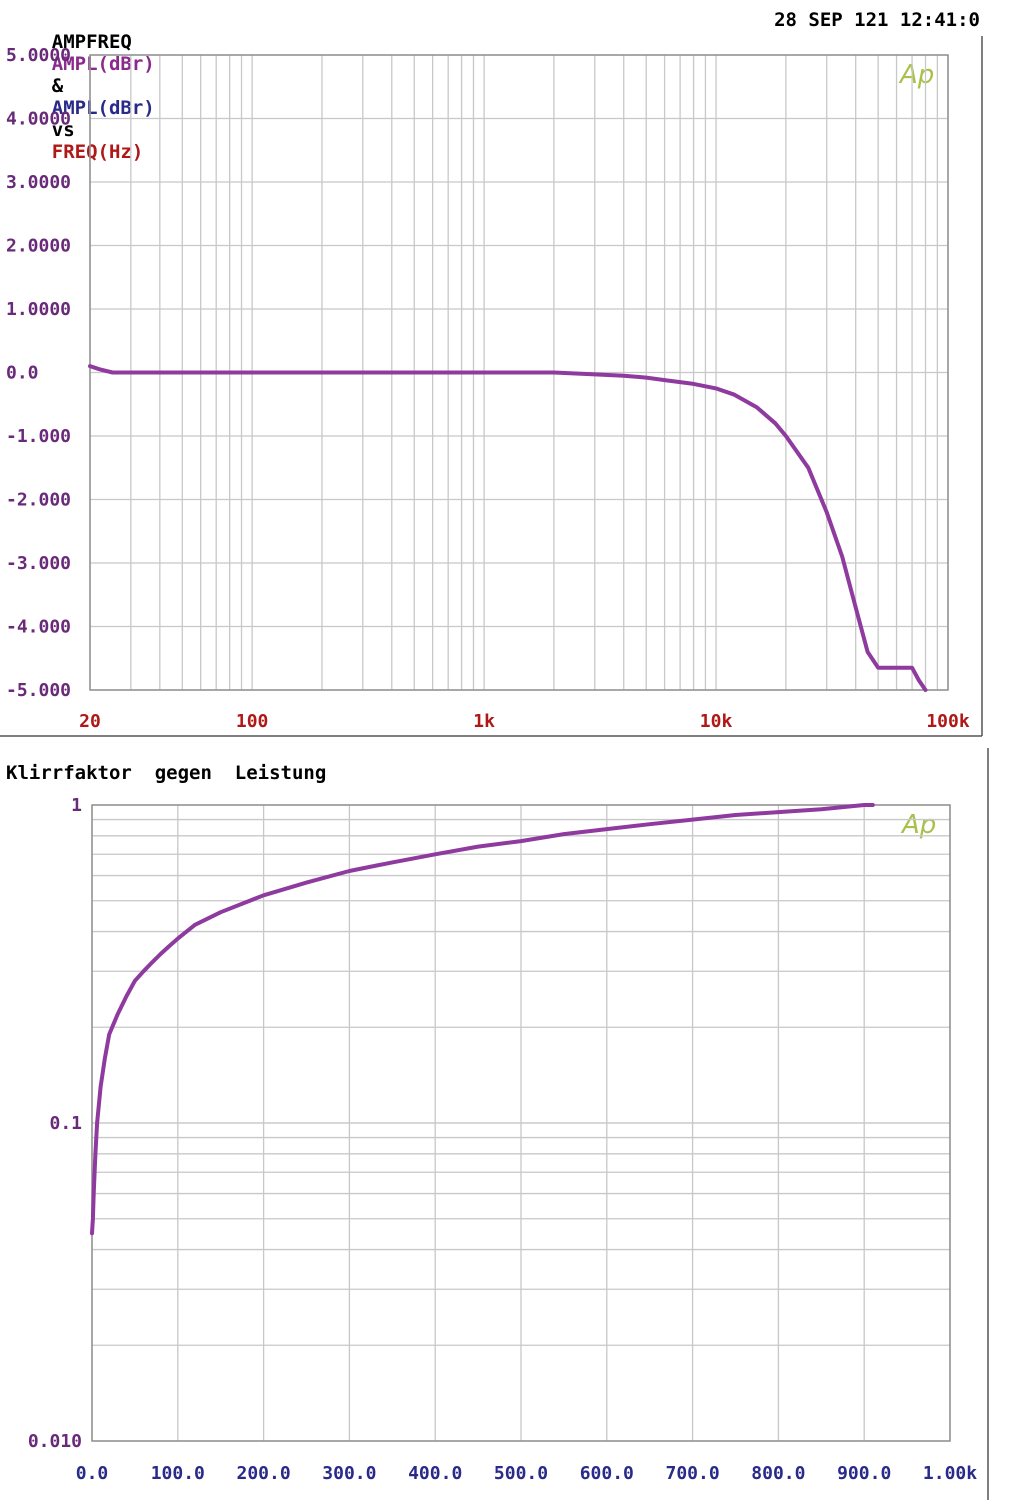 The width and height of the screenshot is (1010, 1500). I want to click on y-tick-label: -4.000, so click(38, 627).